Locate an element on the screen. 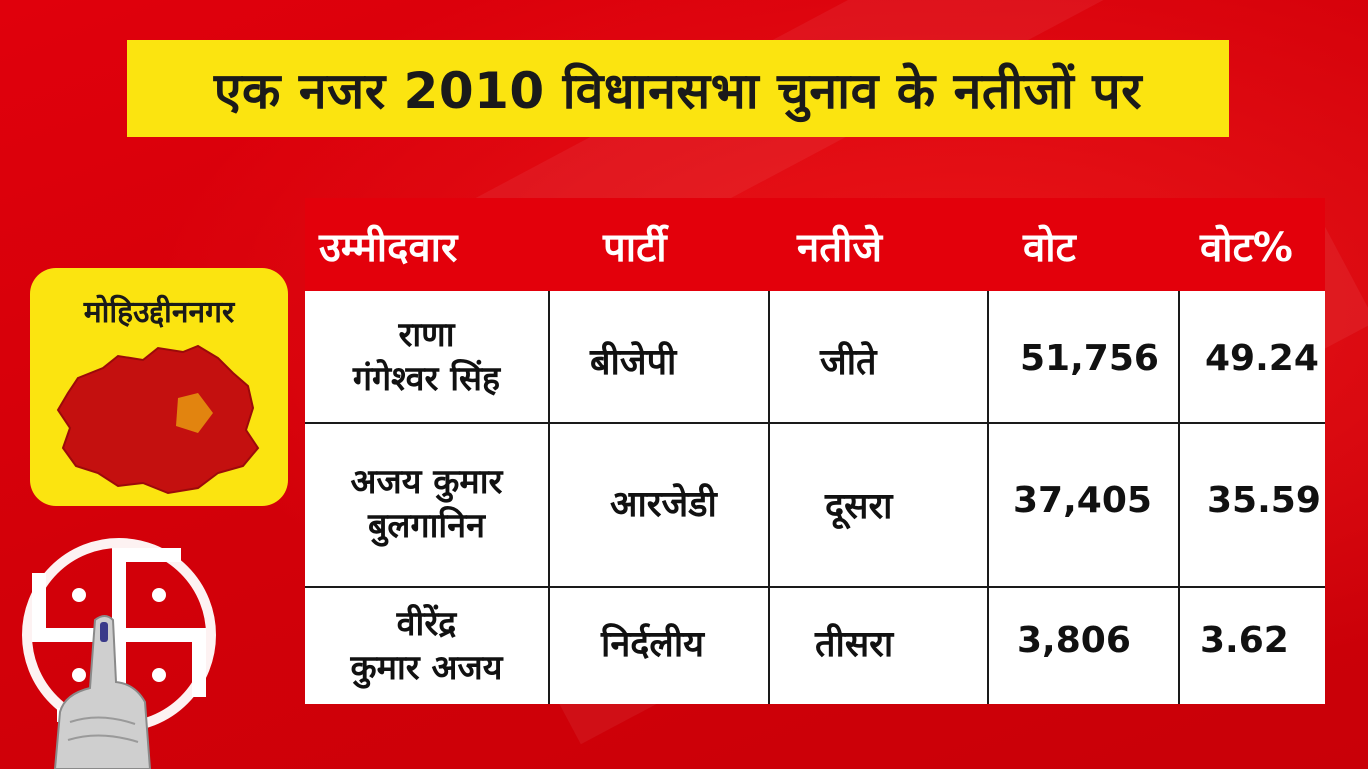 The width and height of the screenshot is (1368, 769). constituency-map-icon is located at coordinates (158, 419).